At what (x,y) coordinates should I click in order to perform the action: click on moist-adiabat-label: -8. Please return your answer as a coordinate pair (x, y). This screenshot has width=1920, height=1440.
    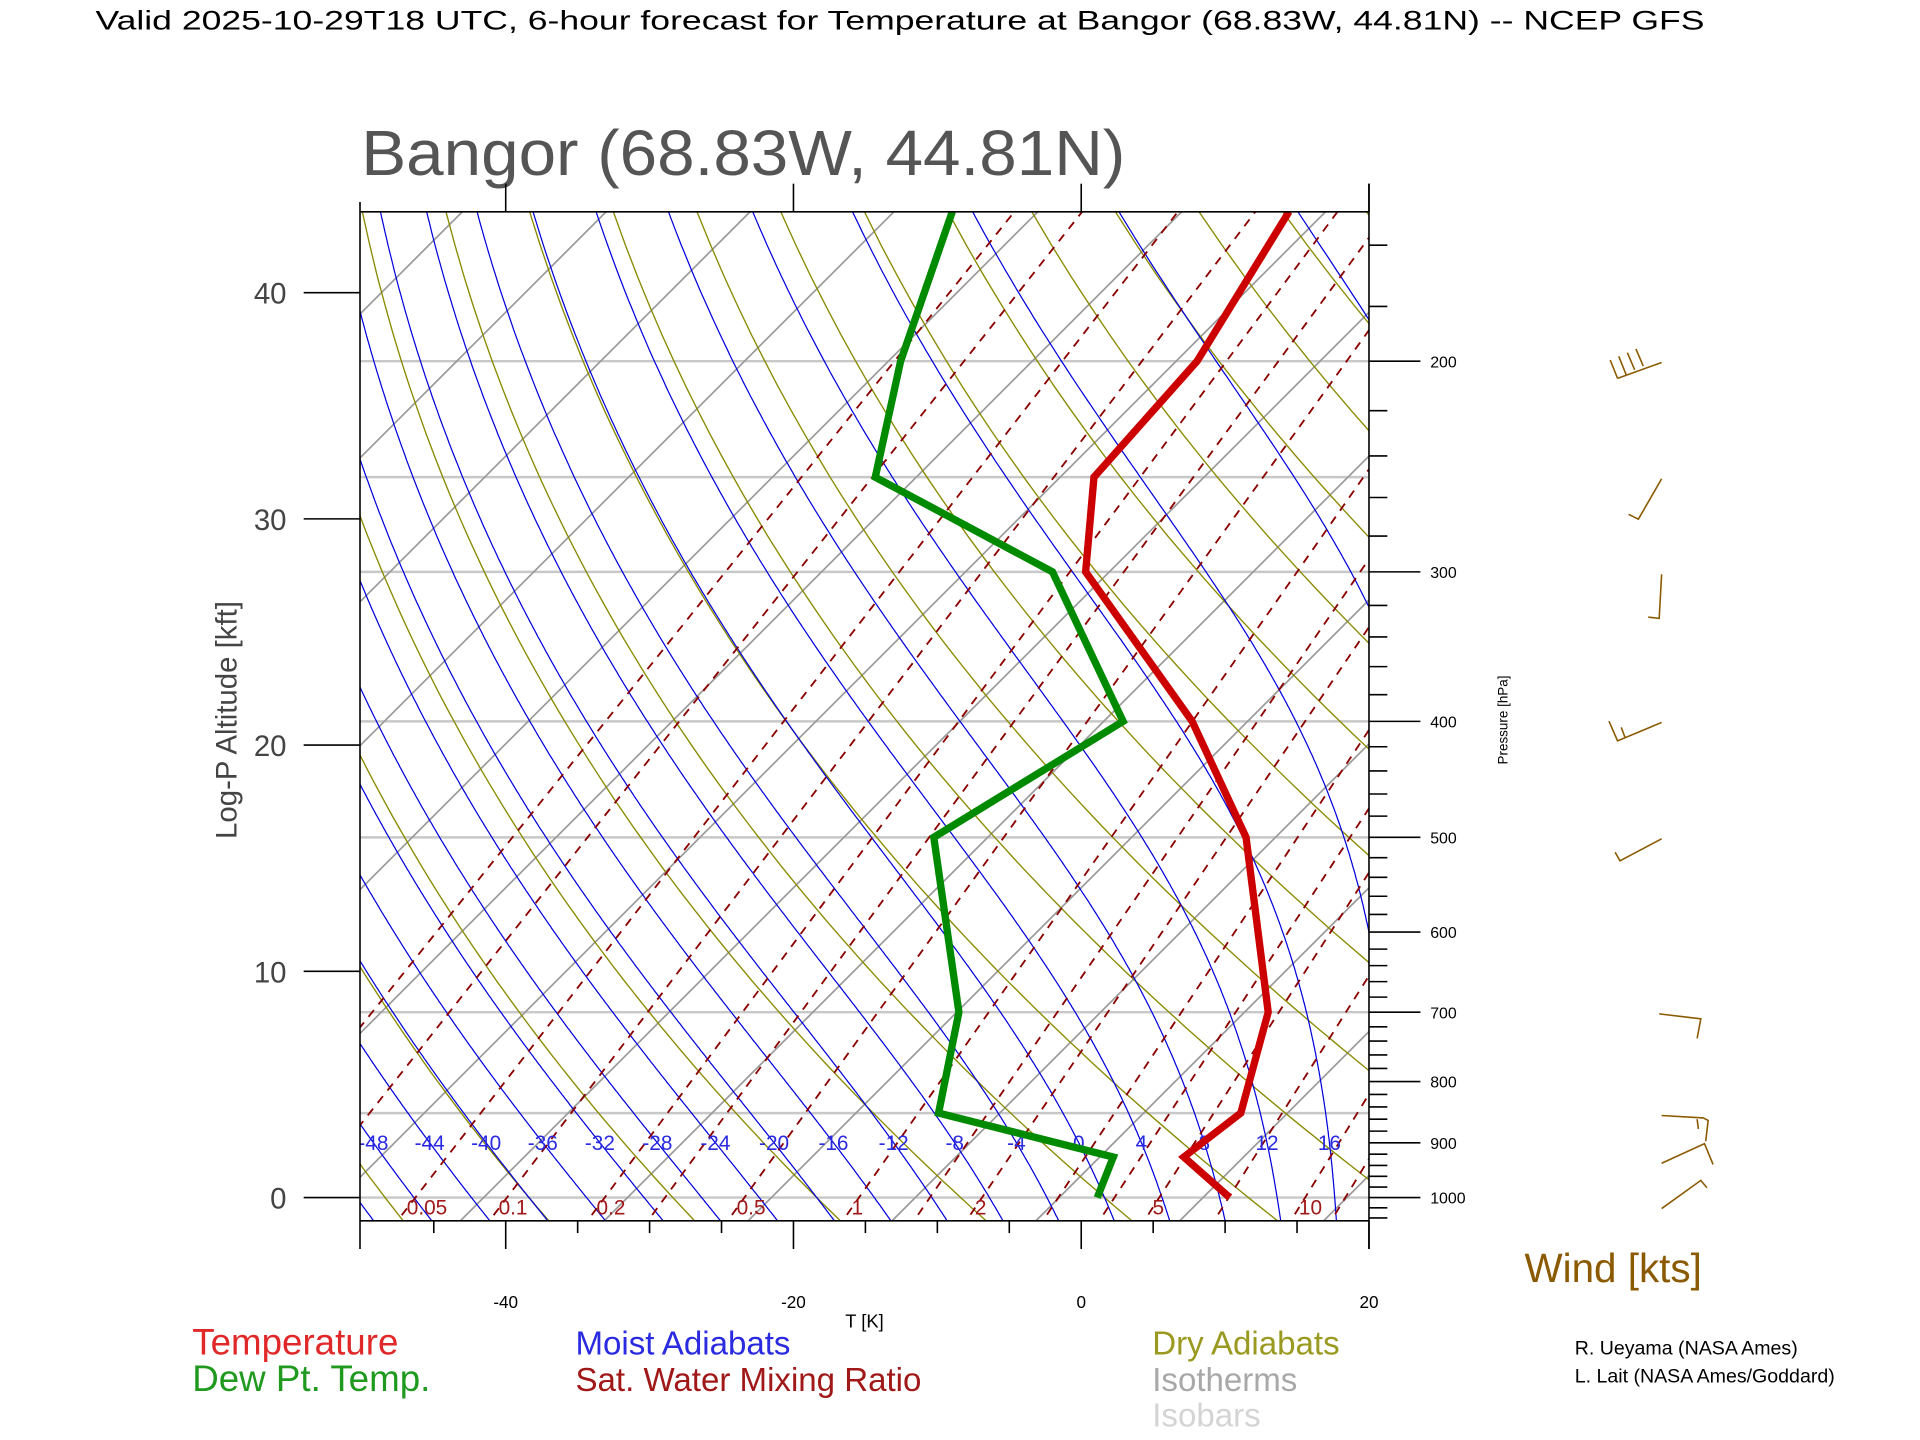
    Looking at the image, I should click on (954, 1143).